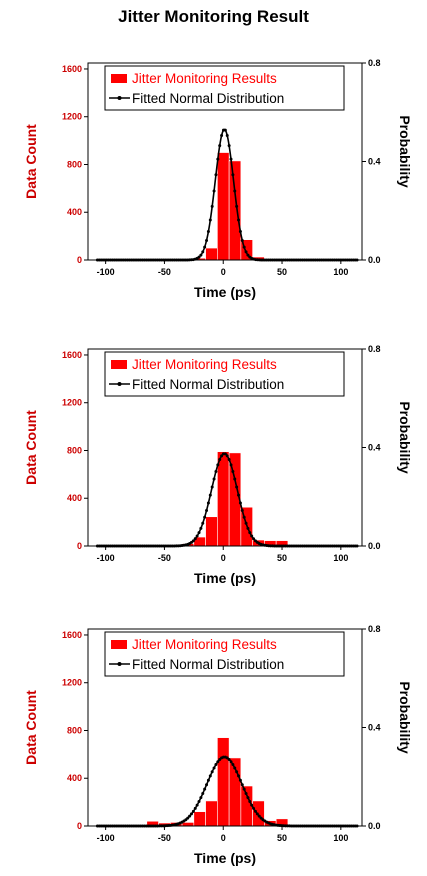 This screenshot has height=876, width=427. I want to click on x-tick-label: -50, so click(164, 838).